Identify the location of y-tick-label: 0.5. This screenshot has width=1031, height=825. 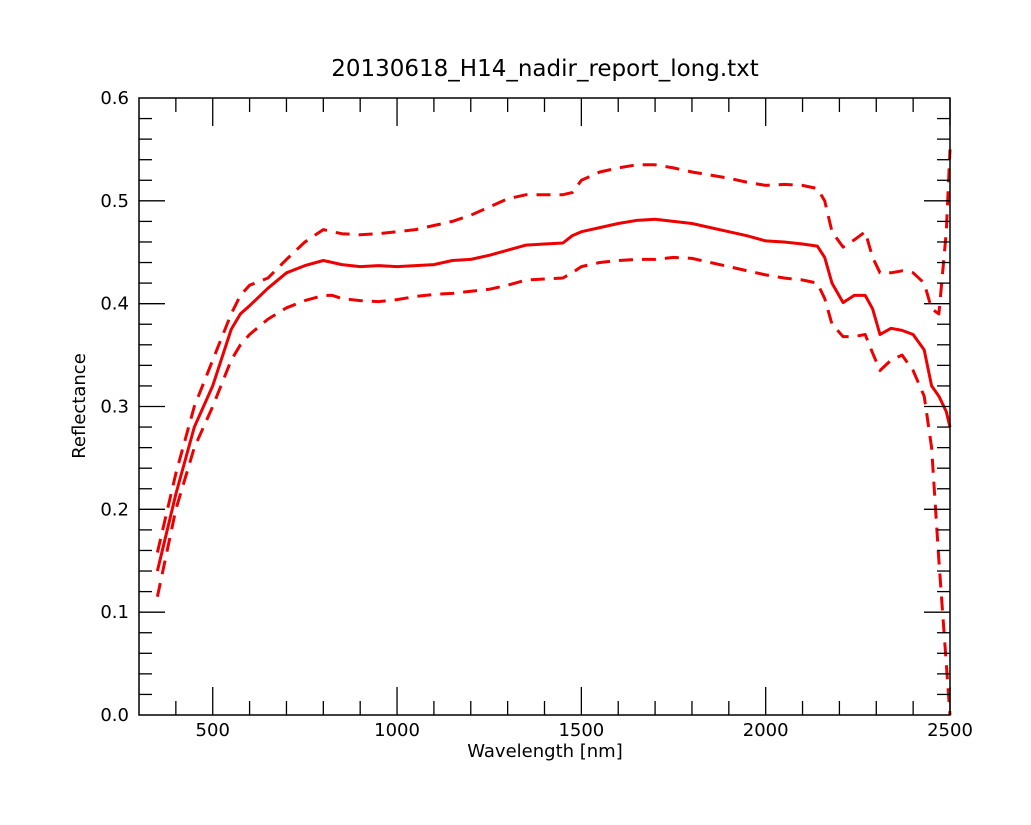
(114, 201).